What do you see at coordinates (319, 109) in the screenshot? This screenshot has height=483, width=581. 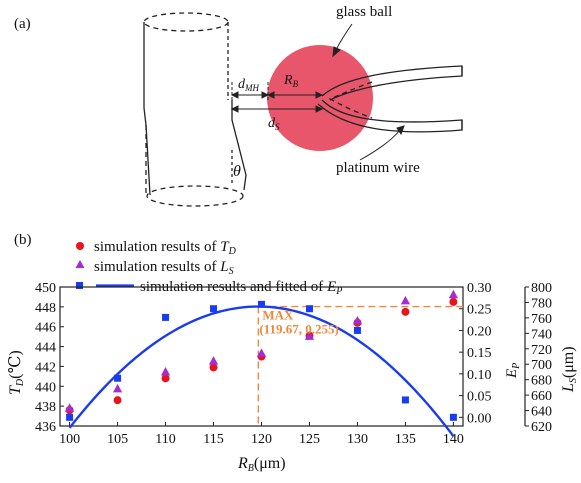 I see `dim-ds-arrow-right` at bounding box center [319, 109].